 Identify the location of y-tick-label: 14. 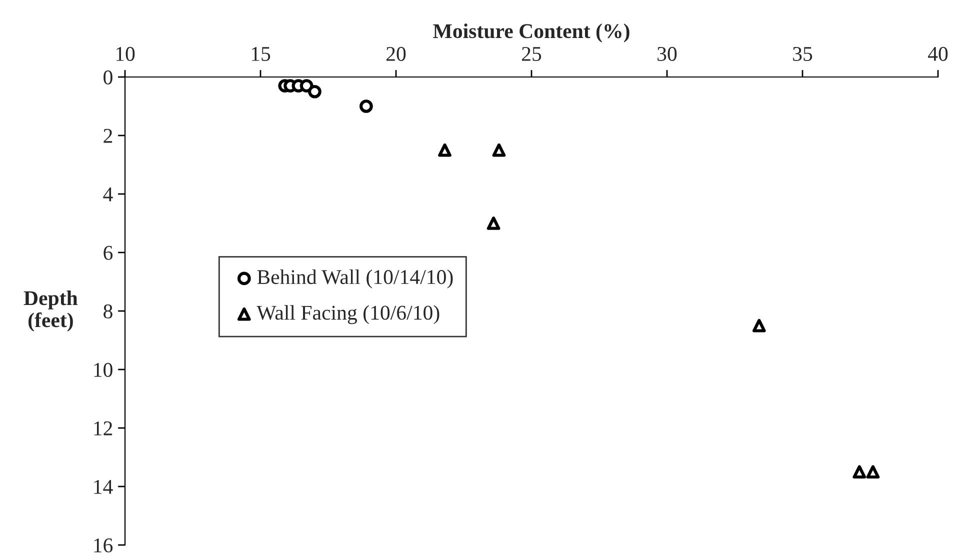
(103, 487).